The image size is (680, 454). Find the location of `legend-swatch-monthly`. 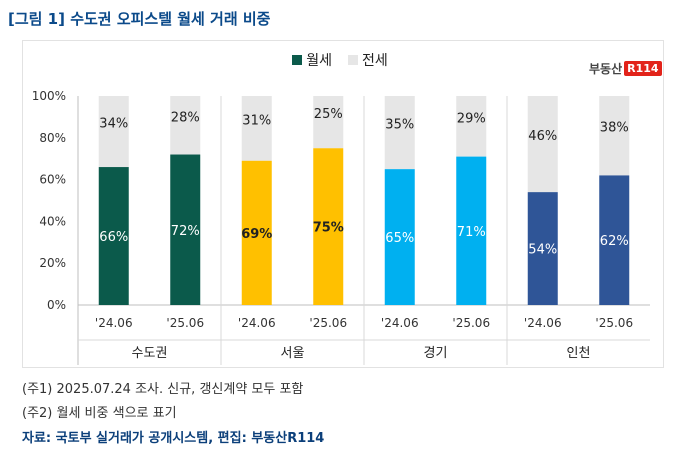

legend-swatch-monthly is located at coordinates (297, 60).